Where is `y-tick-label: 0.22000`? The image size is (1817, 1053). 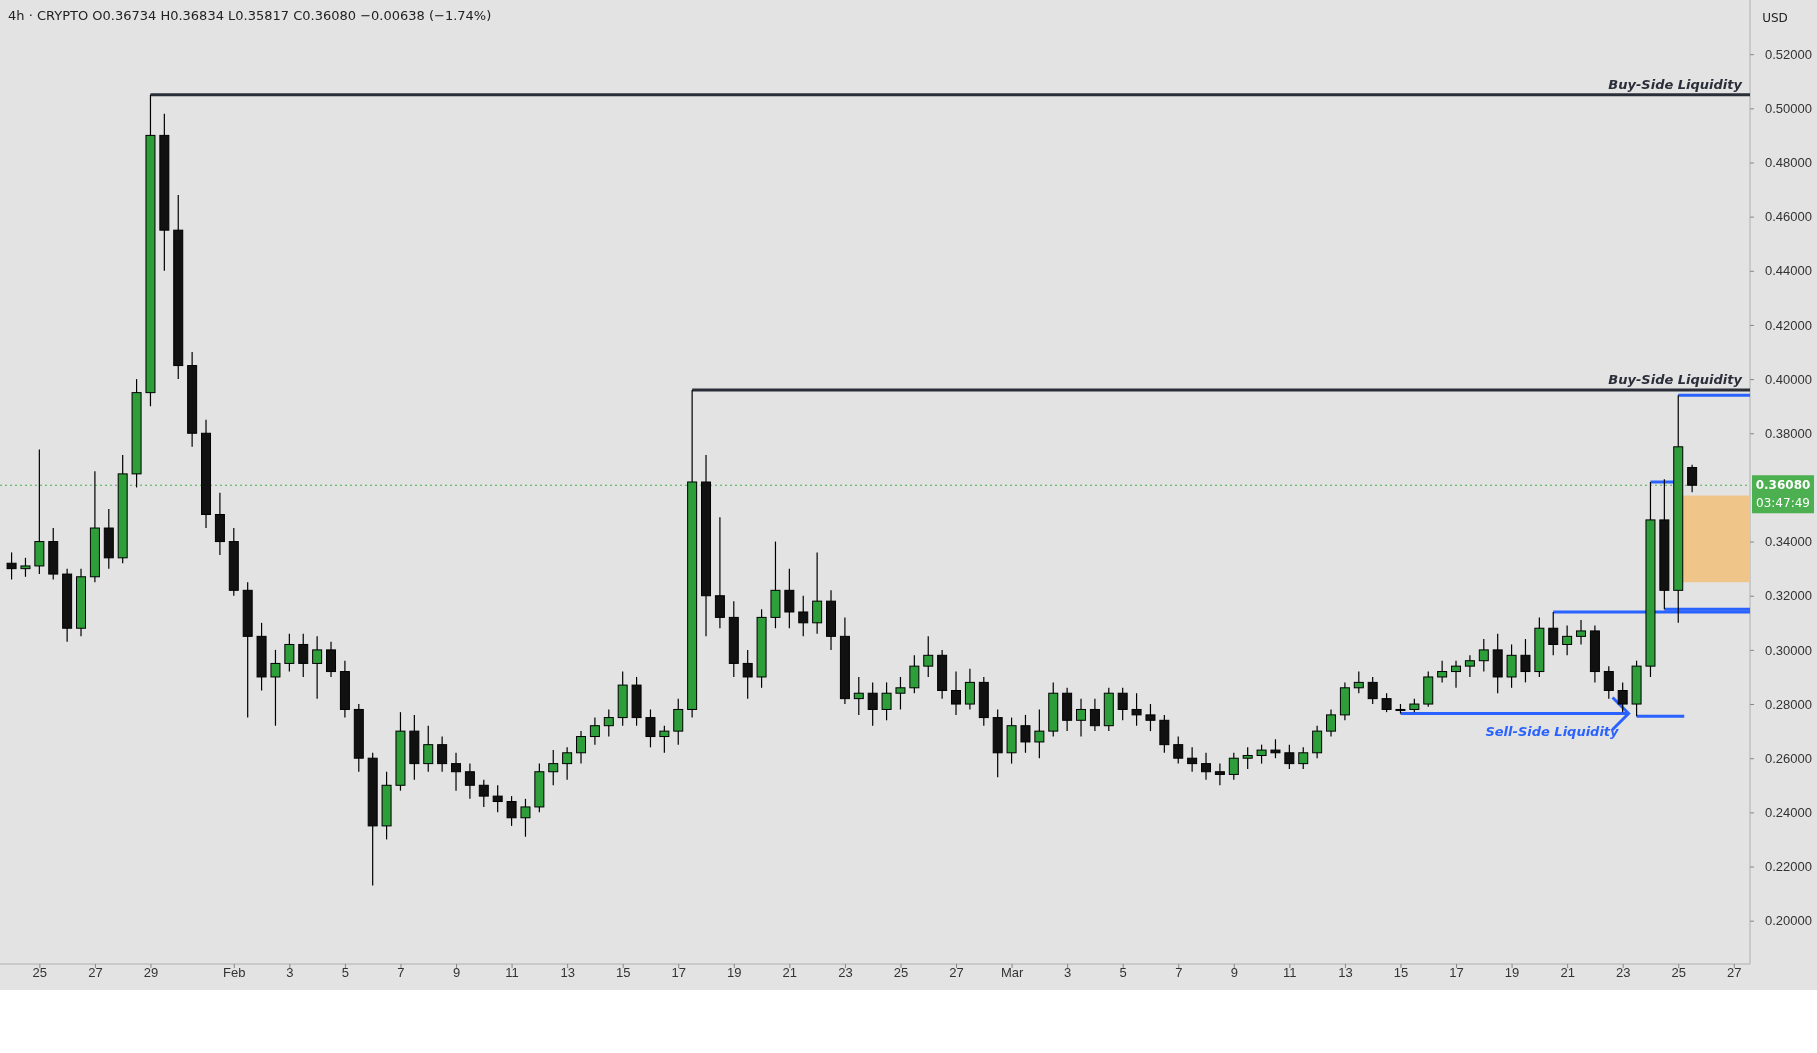
y-tick-label: 0.22000 is located at coordinates (1788, 867).